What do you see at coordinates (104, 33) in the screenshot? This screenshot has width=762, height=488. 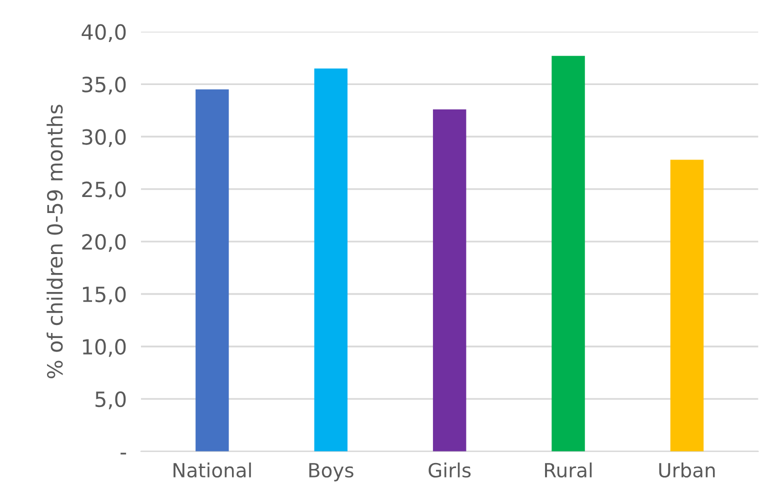 I see `y-tick-label: 40,0` at bounding box center [104, 33].